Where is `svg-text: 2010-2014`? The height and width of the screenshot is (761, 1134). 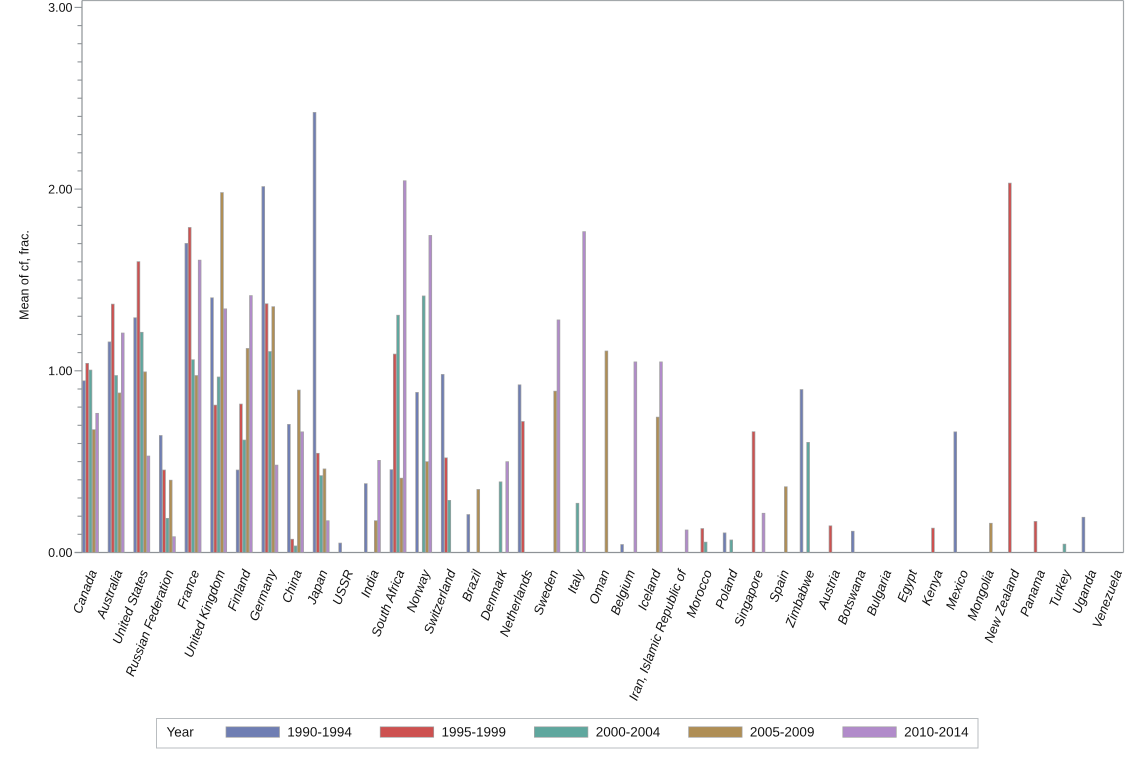 svg-text: 2010-2014 is located at coordinates (936, 732).